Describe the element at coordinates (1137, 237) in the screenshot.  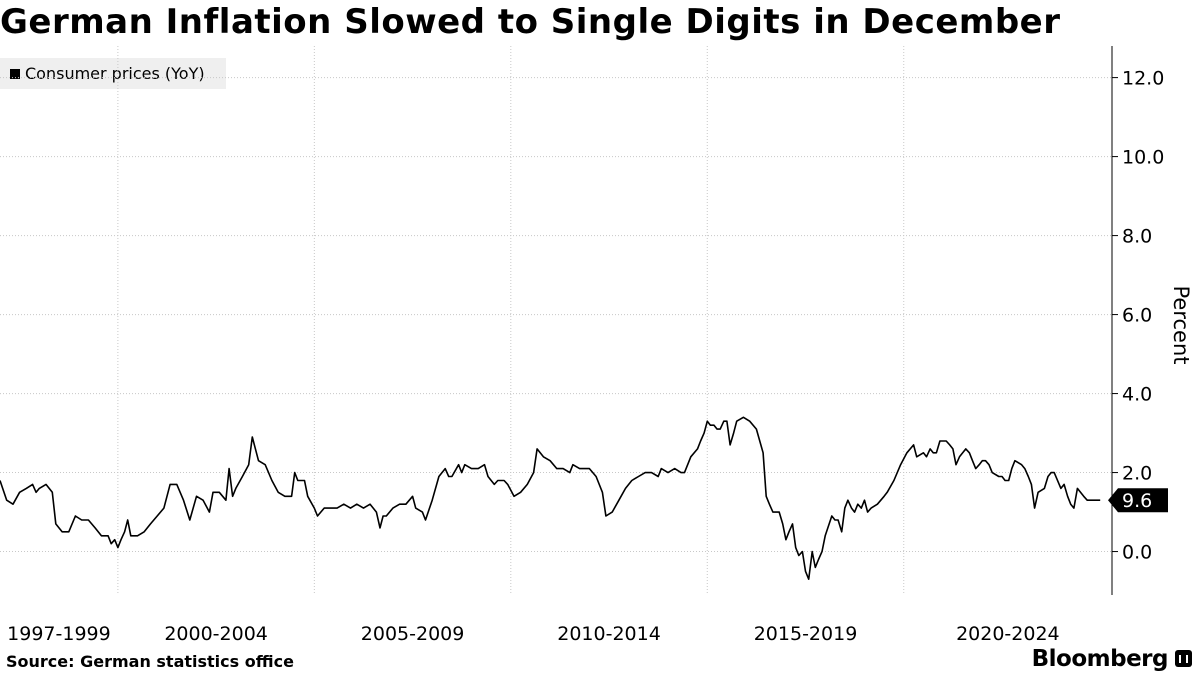
I see `y-tick-label: 8.0` at that location.